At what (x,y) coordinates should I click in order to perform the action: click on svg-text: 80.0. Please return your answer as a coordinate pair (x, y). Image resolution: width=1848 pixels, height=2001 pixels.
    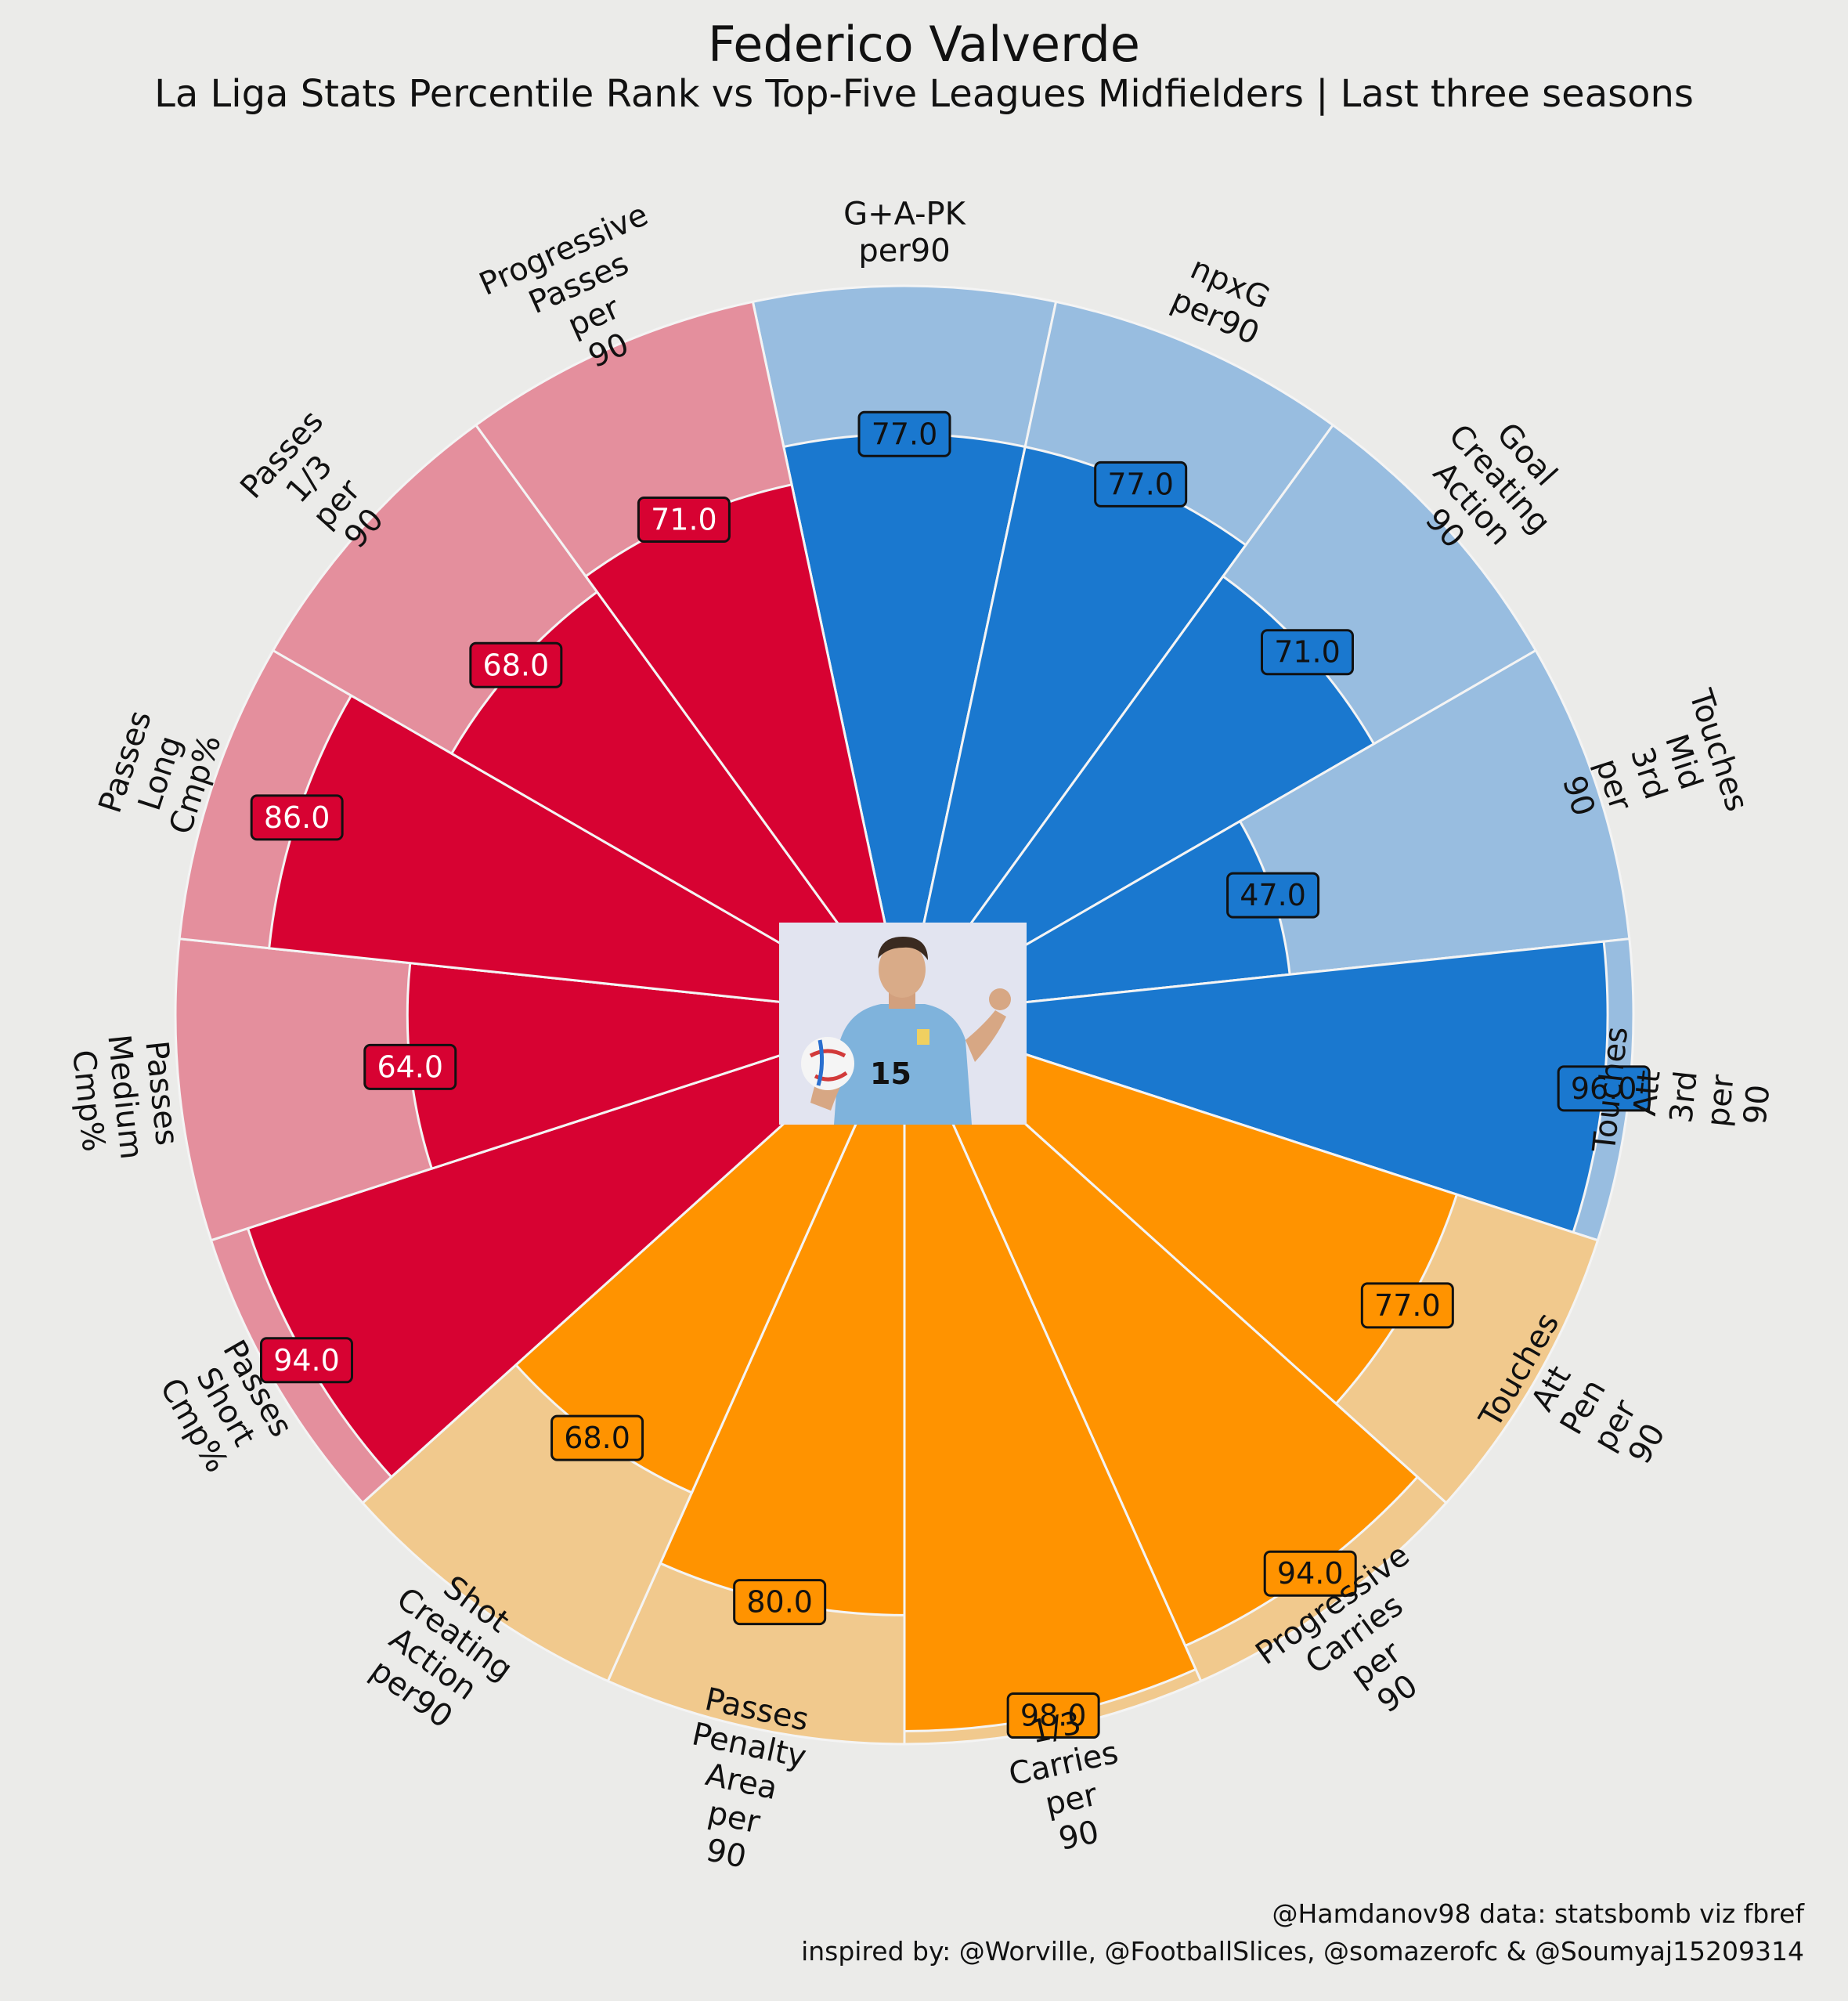
    Looking at the image, I should click on (779, 1603).